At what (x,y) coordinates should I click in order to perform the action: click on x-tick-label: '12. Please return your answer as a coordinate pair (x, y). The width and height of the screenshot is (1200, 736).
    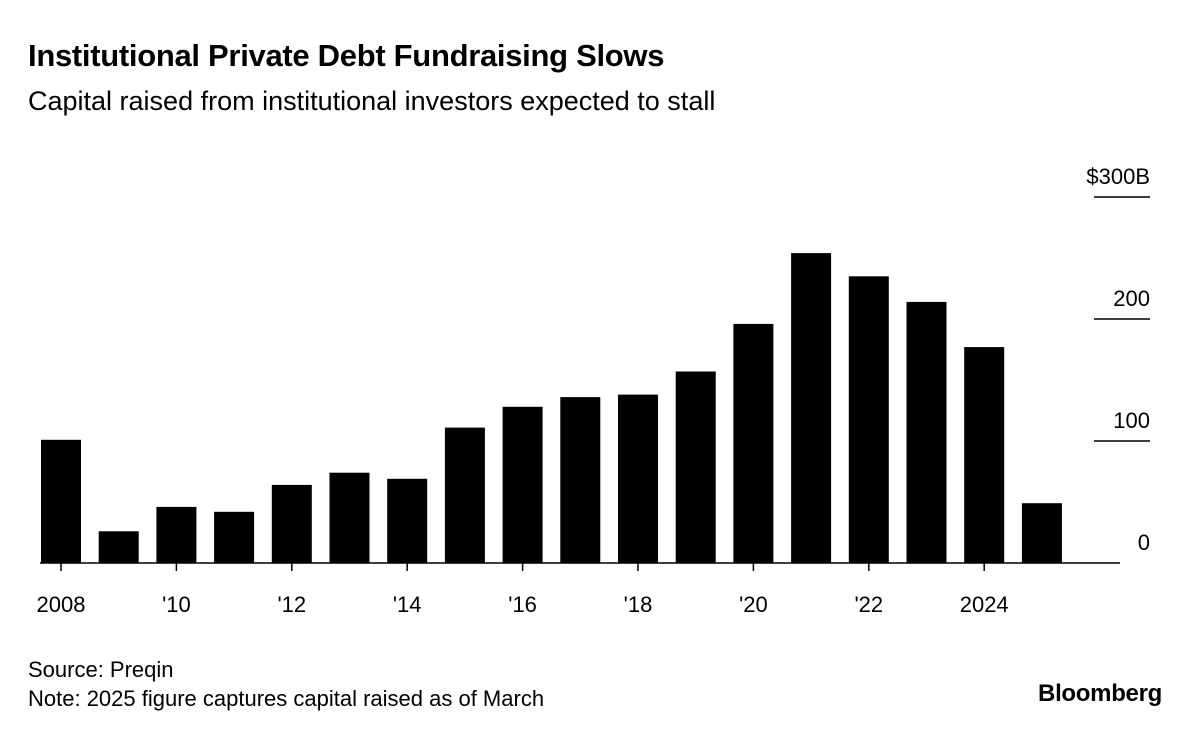
    Looking at the image, I should click on (291, 604).